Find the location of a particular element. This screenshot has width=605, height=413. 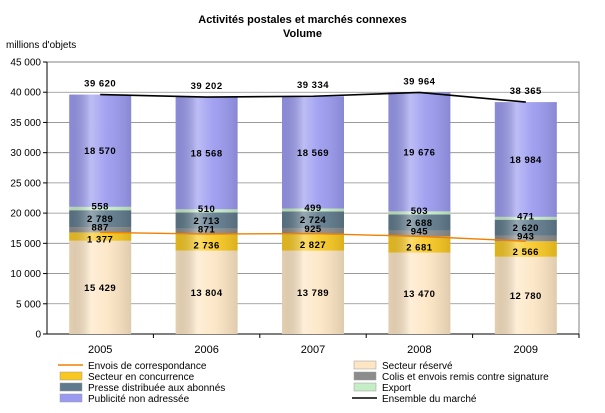

data-label-export: 503 is located at coordinates (419, 211).